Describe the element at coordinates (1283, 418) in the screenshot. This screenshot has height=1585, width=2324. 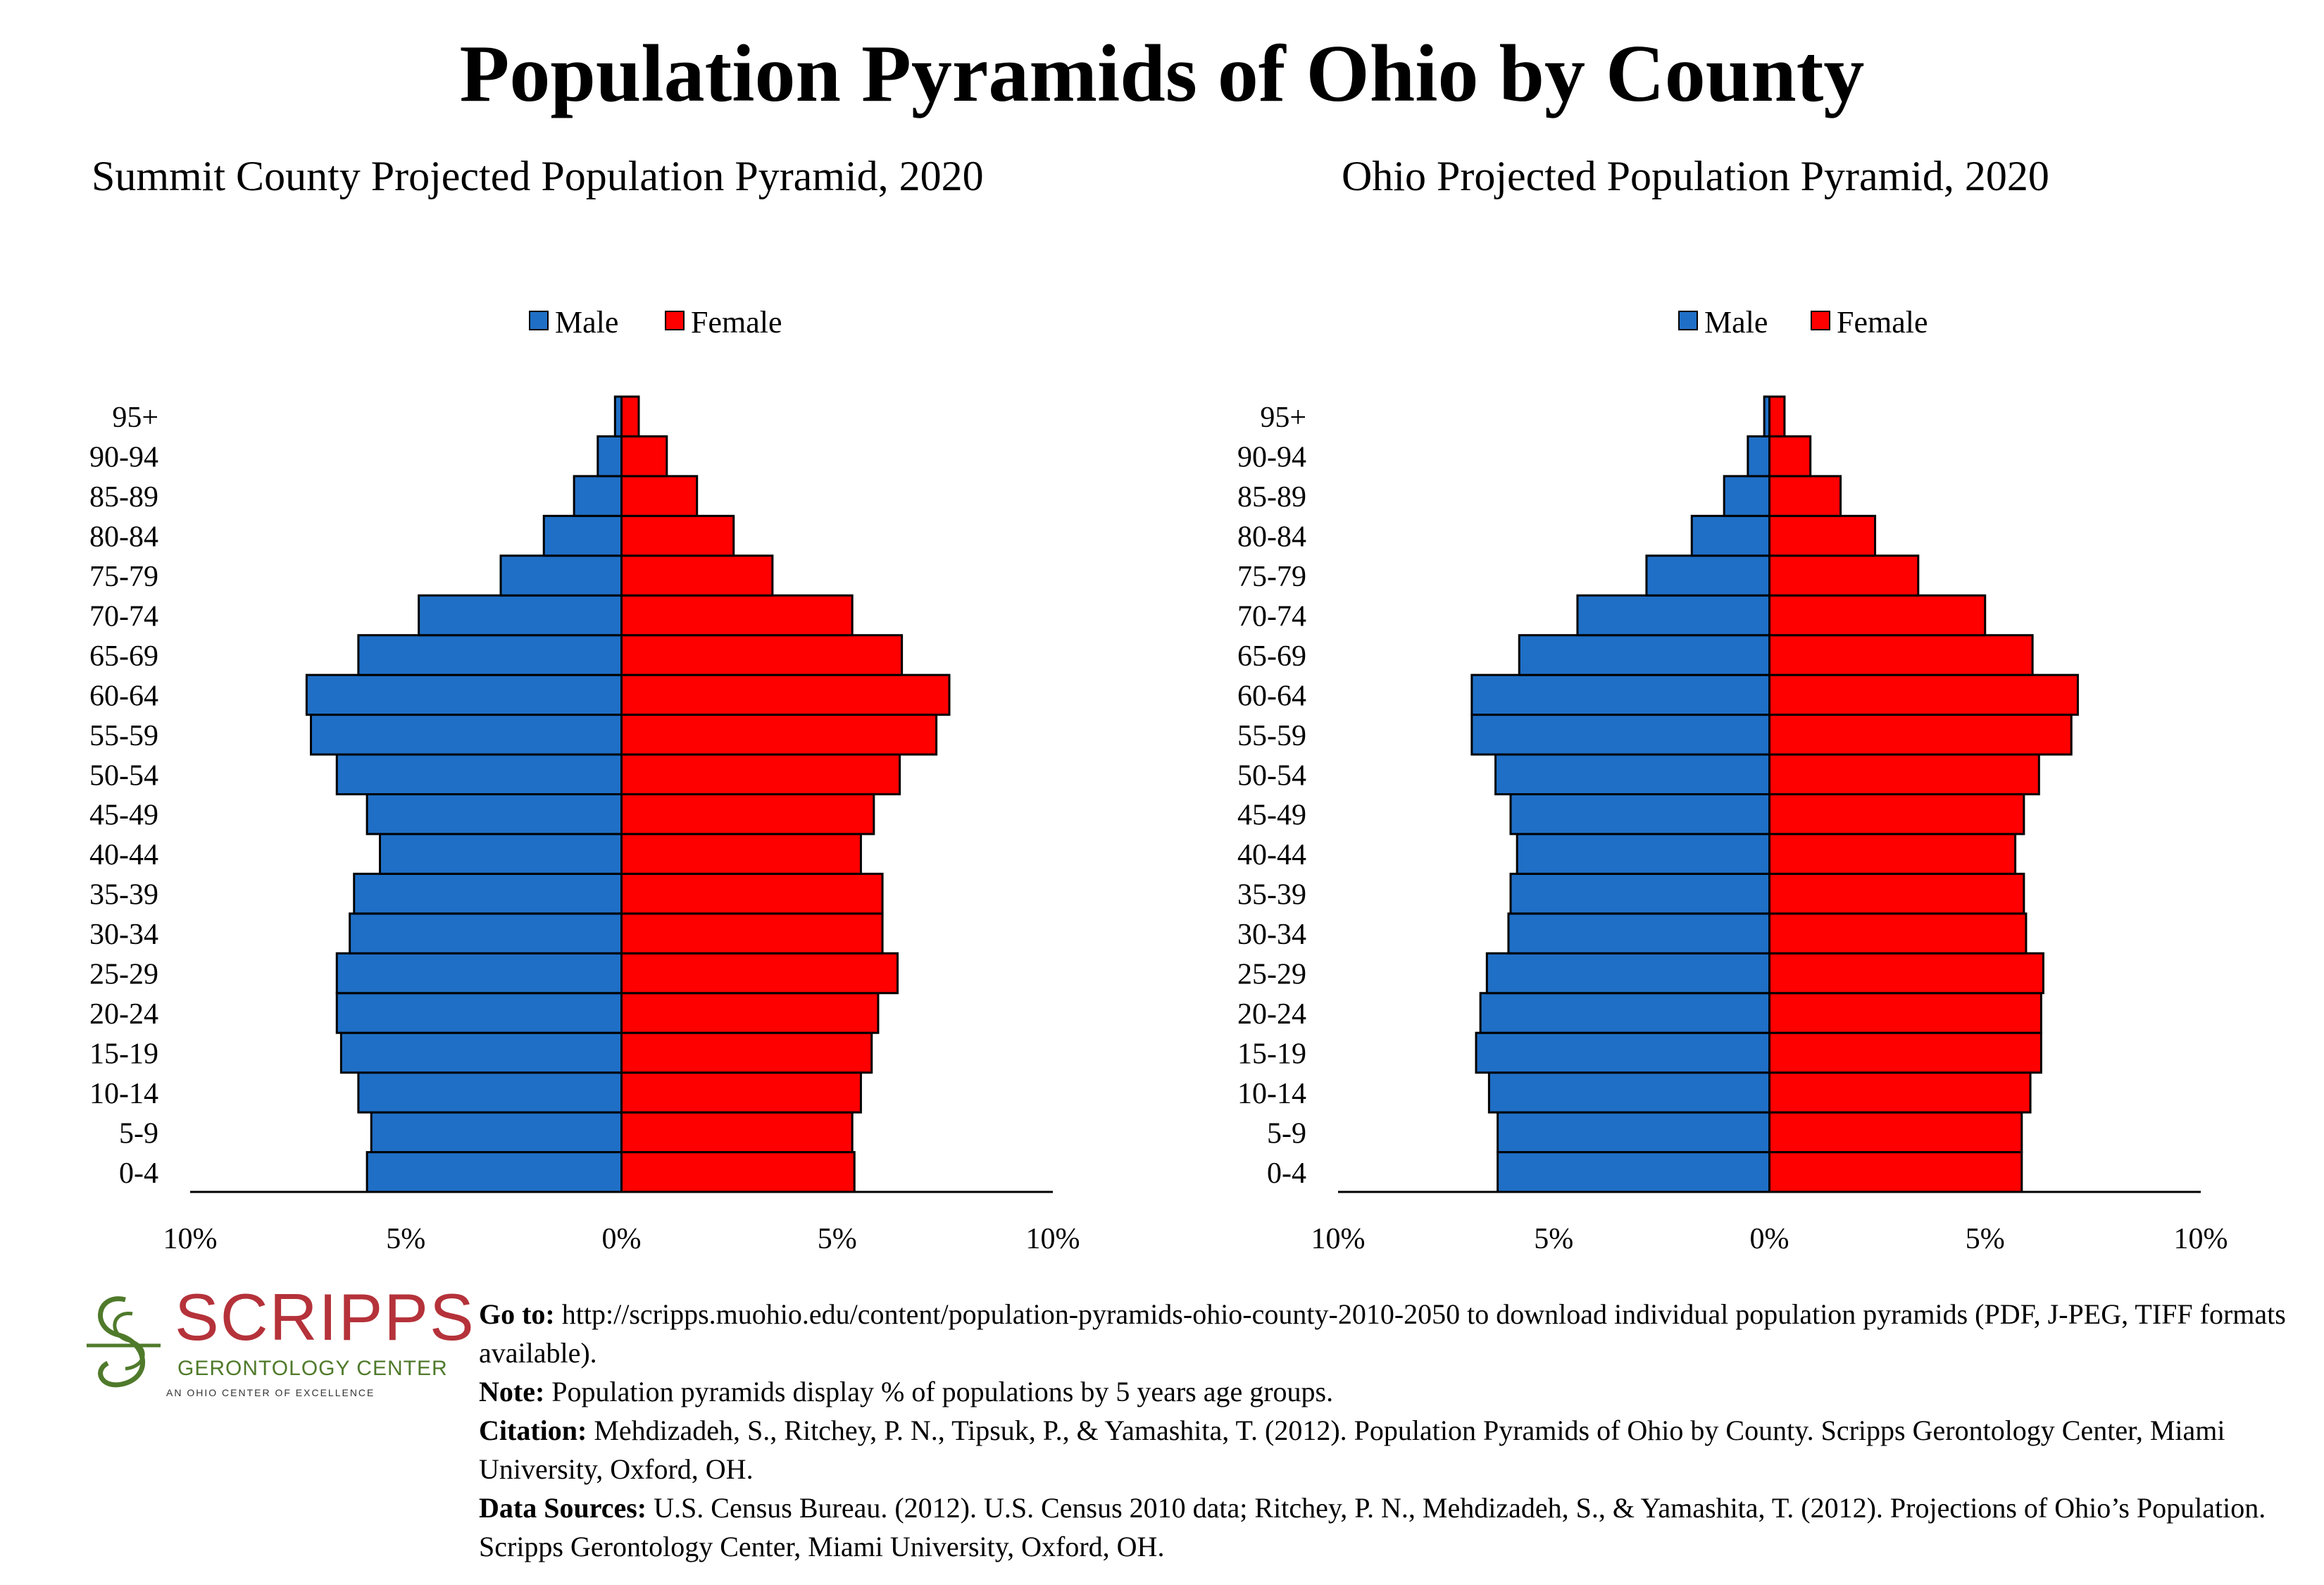
I see `age-group-label: 95+` at that location.